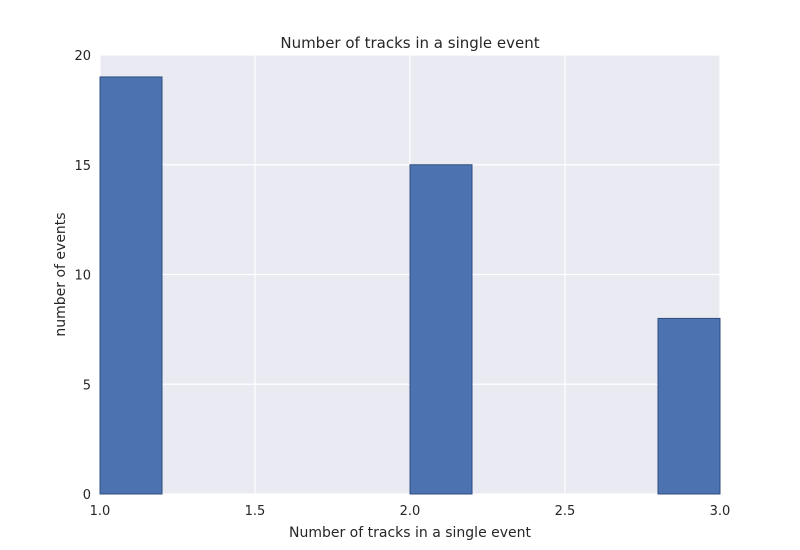 This screenshot has width=800, height=550. What do you see at coordinates (410, 511) in the screenshot?
I see `x-tick-label: 2.0` at bounding box center [410, 511].